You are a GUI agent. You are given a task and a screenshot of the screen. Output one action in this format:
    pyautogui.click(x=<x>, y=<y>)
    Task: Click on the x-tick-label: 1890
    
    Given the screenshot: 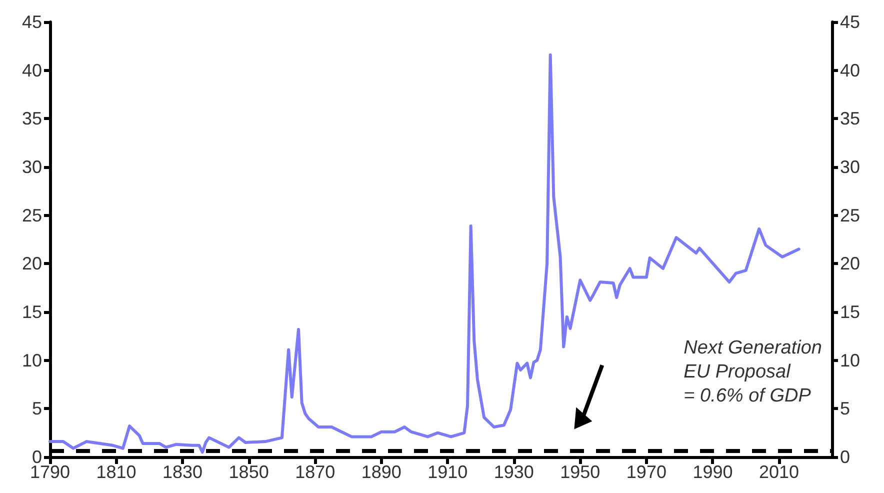 What is the action you would take?
    pyautogui.click(x=381, y=472)
    